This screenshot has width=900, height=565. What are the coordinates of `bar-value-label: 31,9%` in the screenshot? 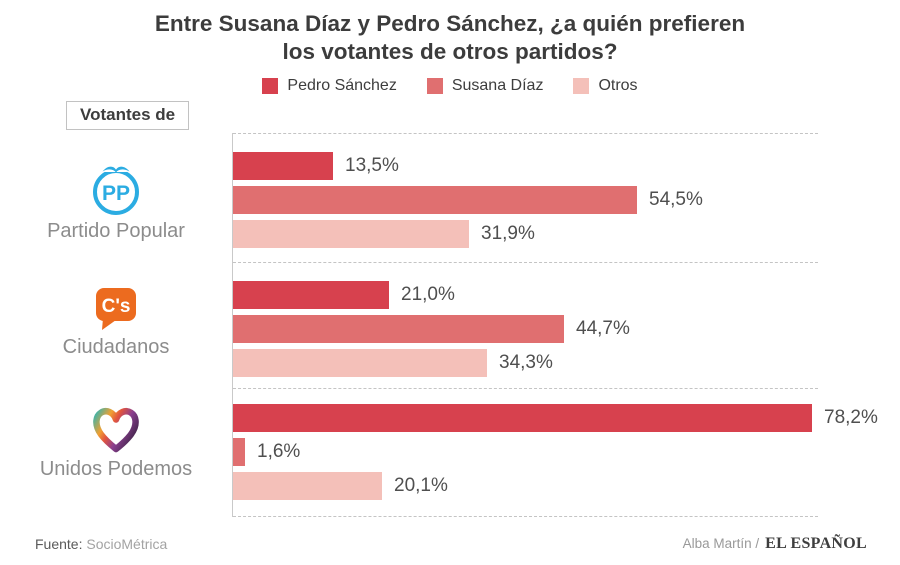 It's located at (508, 233).